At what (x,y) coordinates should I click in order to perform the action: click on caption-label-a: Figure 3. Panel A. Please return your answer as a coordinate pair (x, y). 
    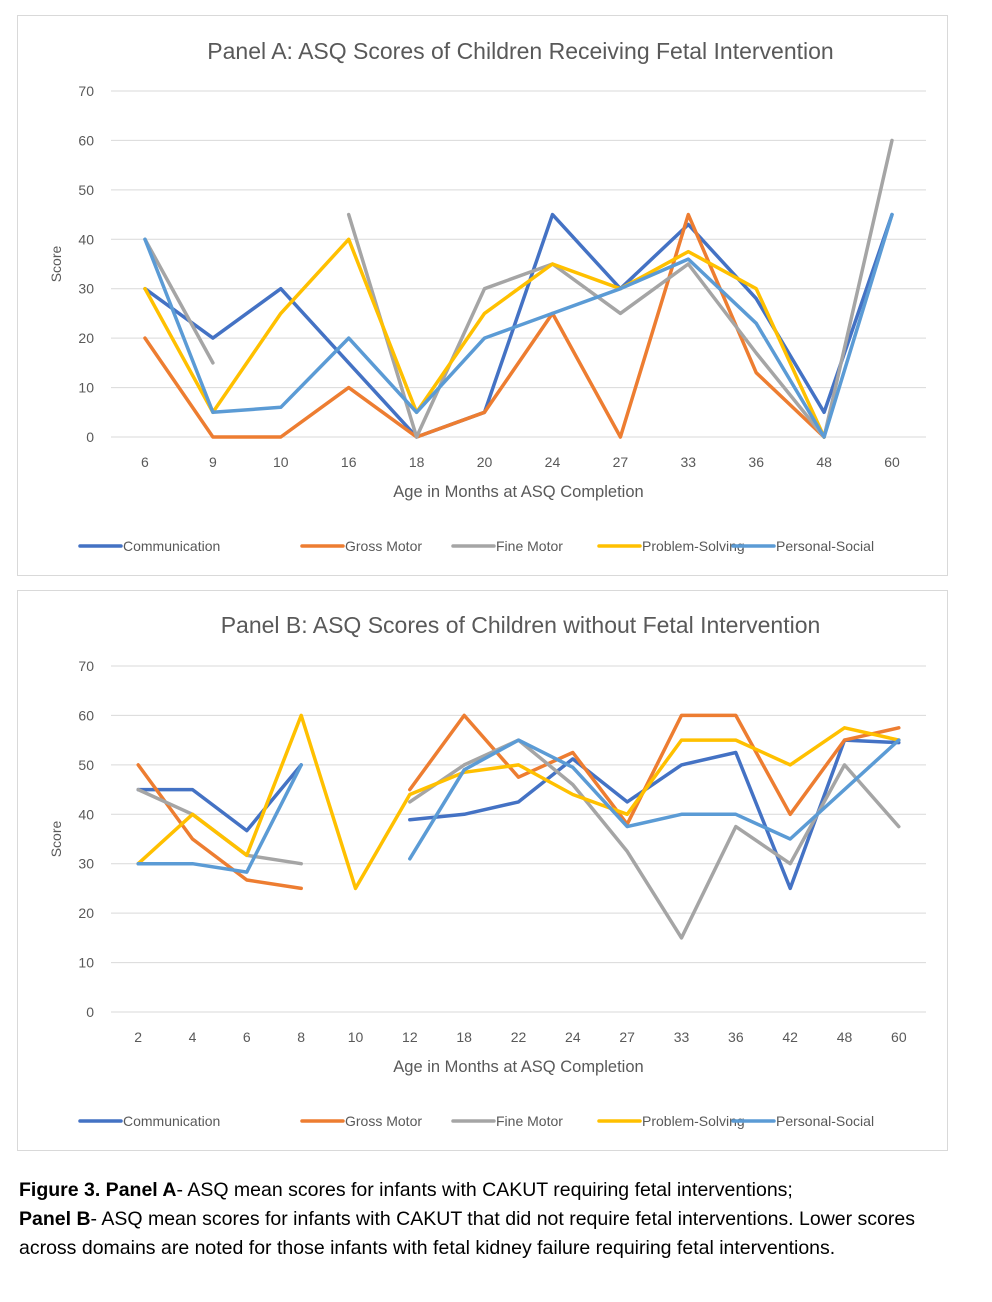
    Looking at the image, I should click on (98, 1190).